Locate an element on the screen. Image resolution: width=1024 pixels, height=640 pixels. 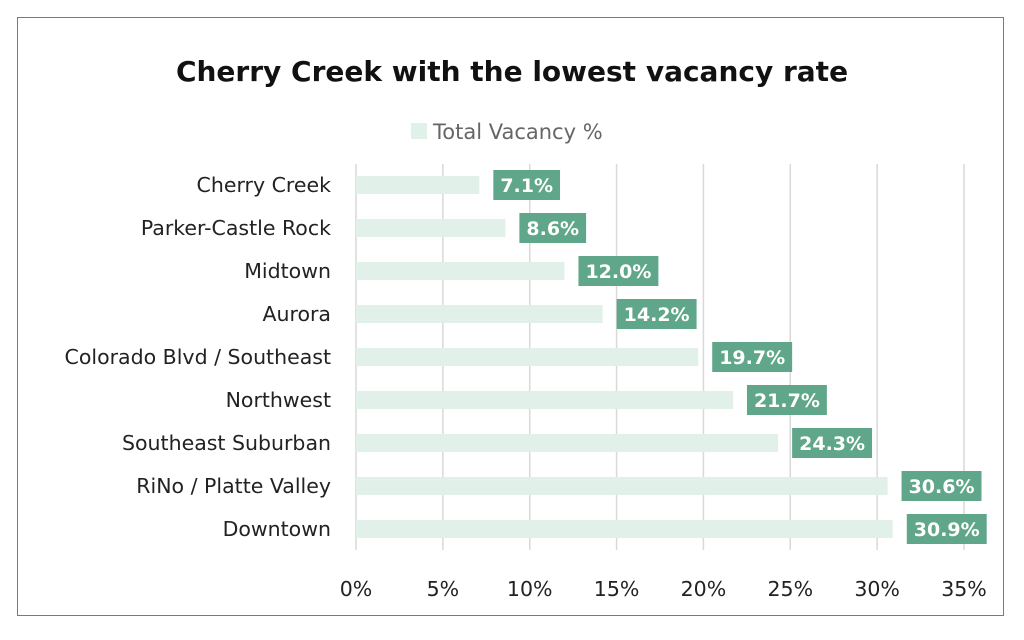
data-label-text: 12.0% is located at coordinates (618, 272).